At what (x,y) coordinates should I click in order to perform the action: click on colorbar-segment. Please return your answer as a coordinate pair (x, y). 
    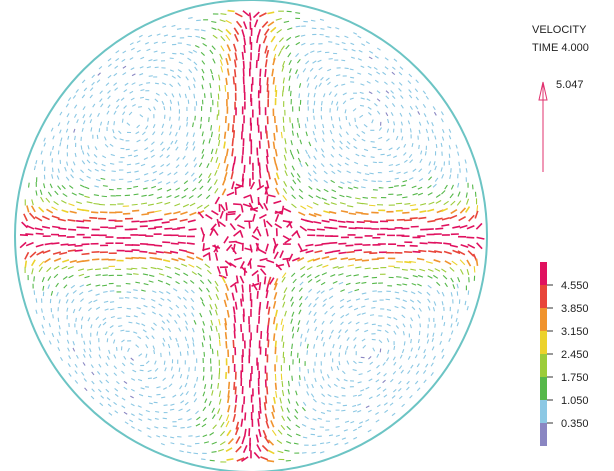
    Looking at the image, I should click on (543, 342).